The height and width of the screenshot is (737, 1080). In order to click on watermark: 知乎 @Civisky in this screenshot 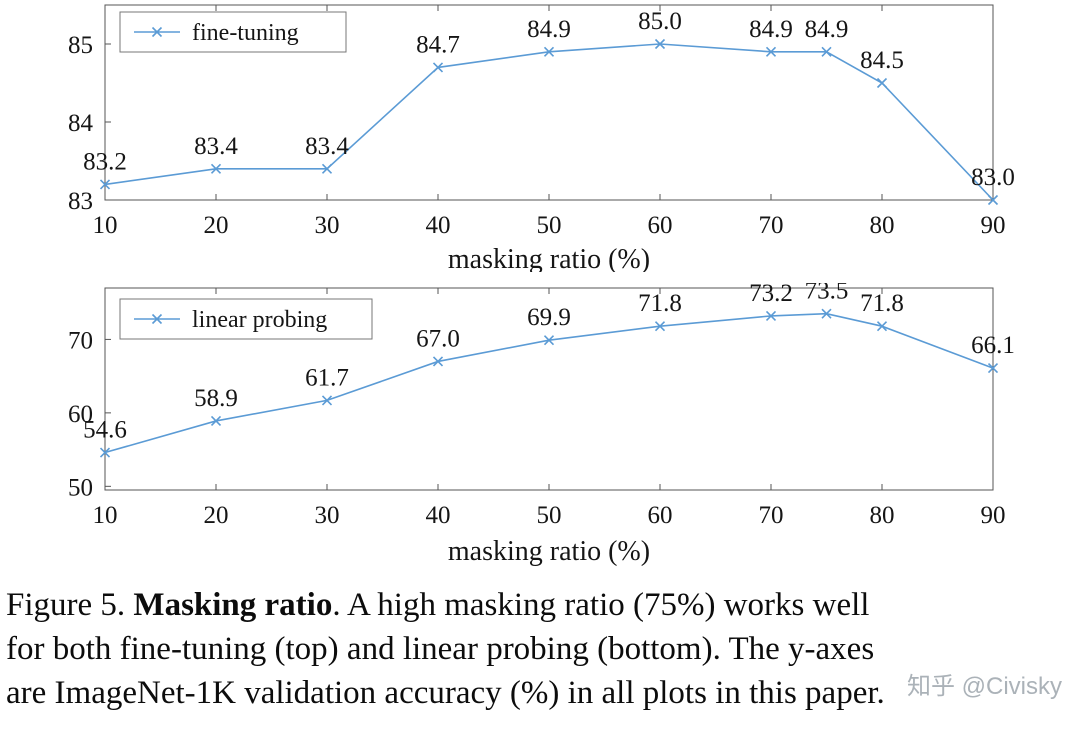, I will do `click(984, 686)`.